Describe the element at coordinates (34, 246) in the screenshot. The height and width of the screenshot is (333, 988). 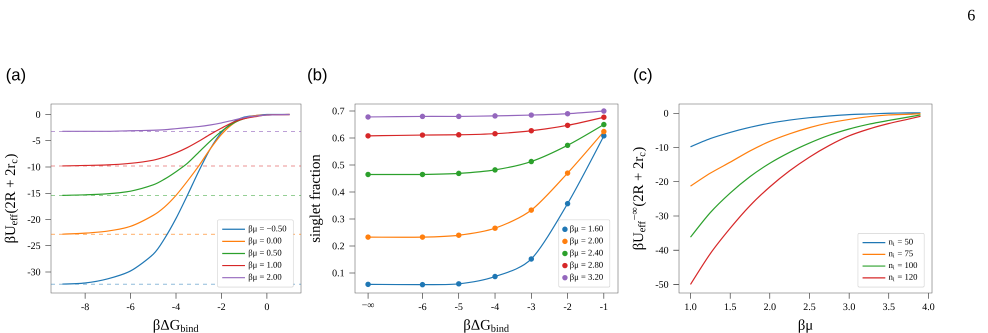
I see `y-tick-label: -25` at that location.